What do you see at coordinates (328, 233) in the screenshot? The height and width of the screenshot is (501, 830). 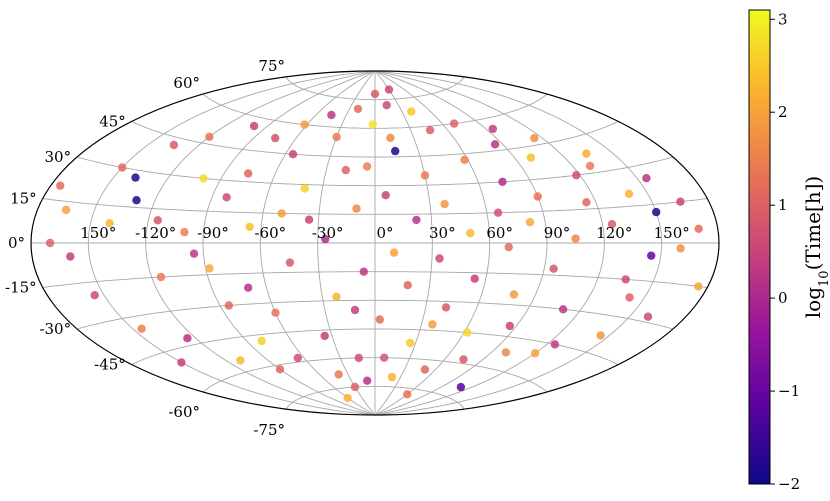 I see `longitude-tick-label: -30°` at bounding box center [328, 233].